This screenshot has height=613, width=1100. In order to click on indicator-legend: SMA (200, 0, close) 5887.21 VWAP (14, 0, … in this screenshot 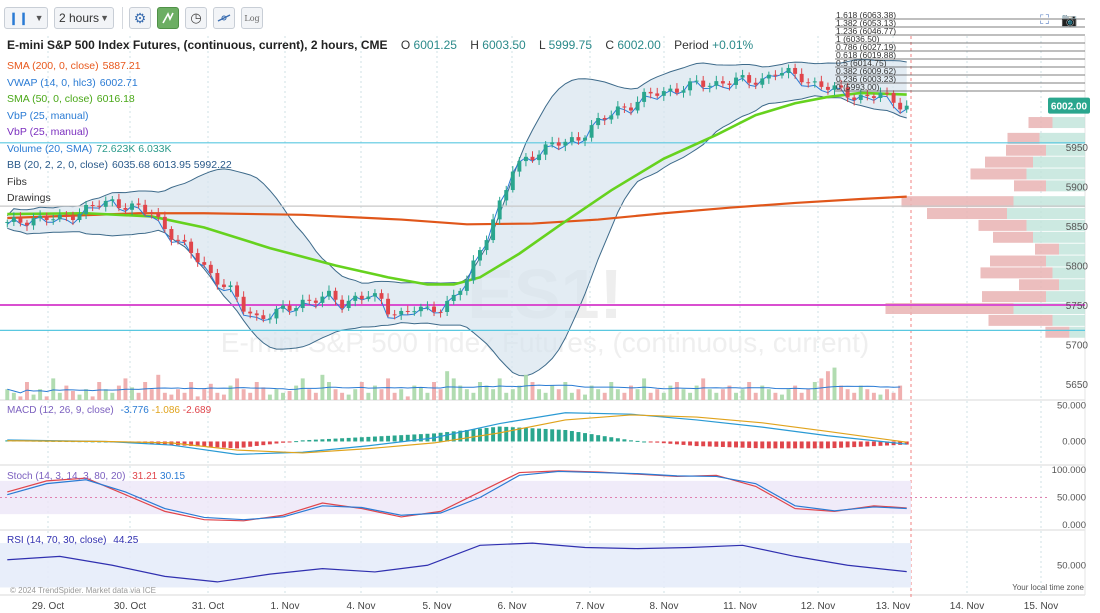, I will do `click(119, 132)`.